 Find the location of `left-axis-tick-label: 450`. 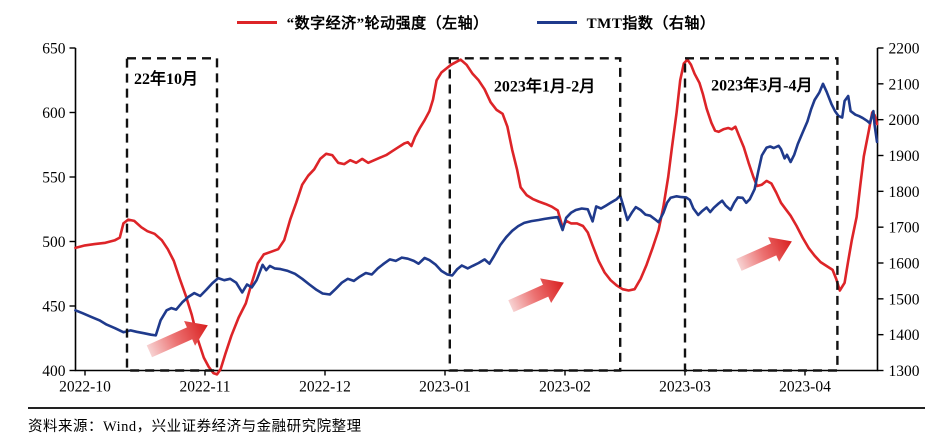

left-axis-tick-label: 450 is located at coordinates (54, 307).